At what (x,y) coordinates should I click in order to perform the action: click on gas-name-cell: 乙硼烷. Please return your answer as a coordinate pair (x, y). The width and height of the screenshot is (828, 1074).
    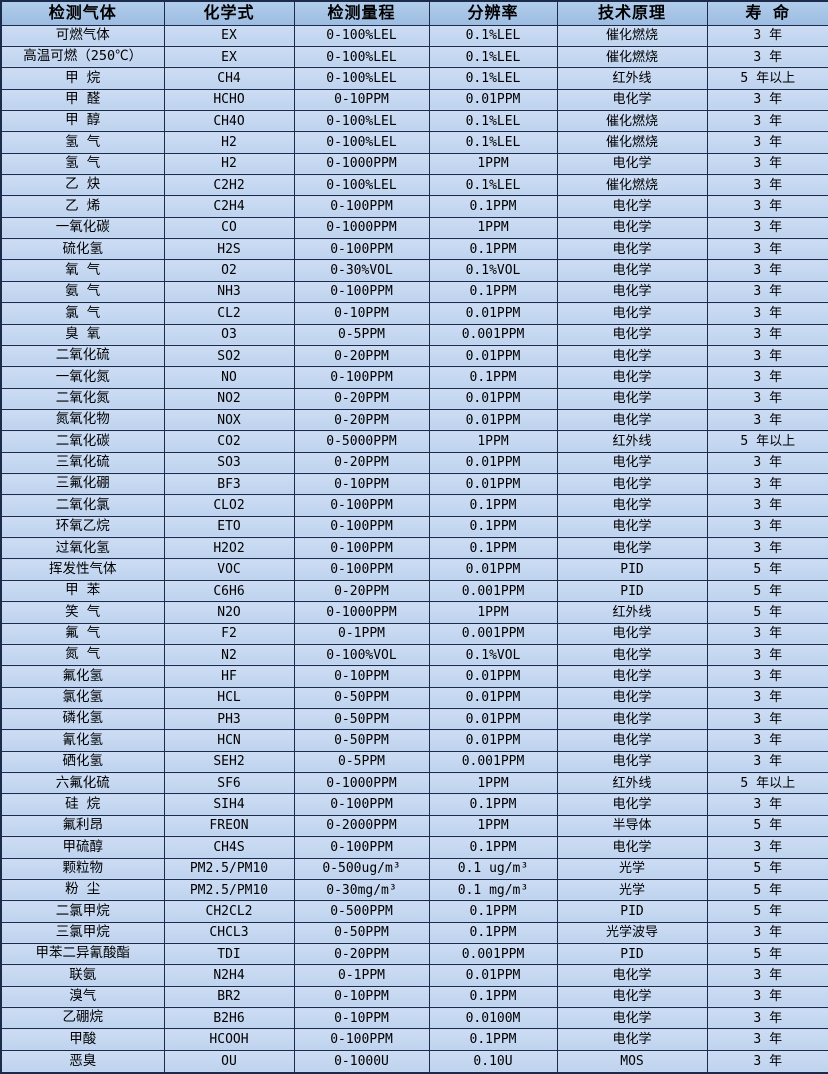
    Looking at the image, I should click on (82, 1018).